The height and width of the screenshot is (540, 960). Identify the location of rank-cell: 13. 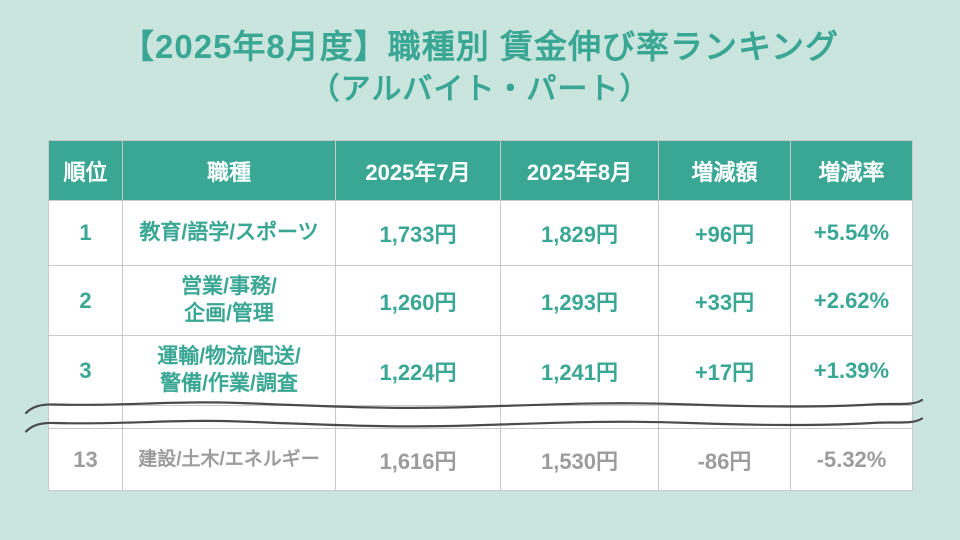
(85, 459).